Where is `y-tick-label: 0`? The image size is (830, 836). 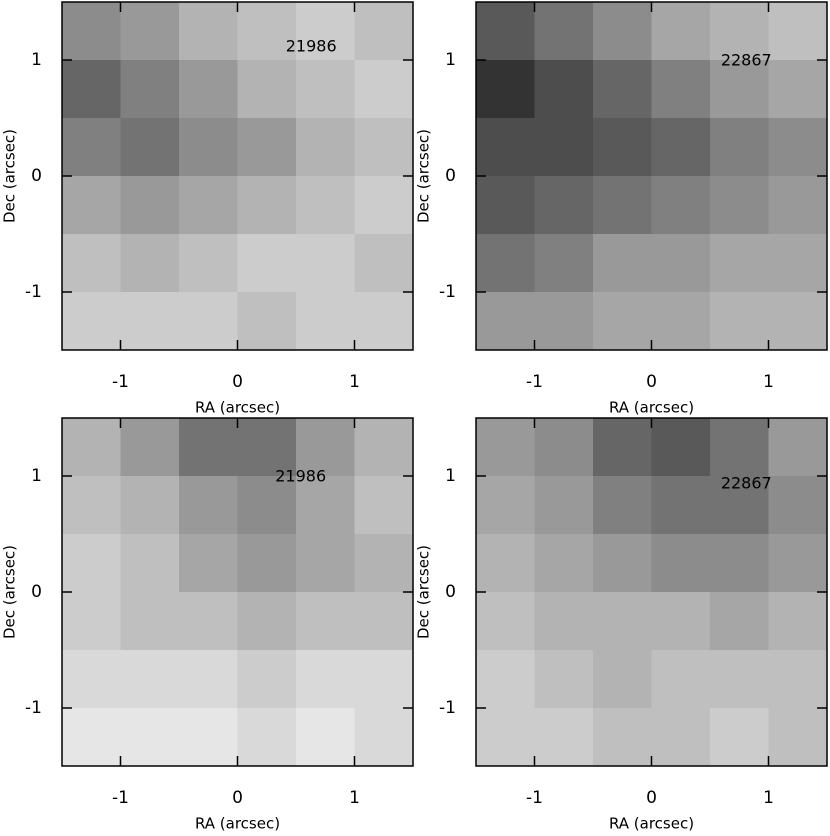
y-tick-label: 0 is located at coordinates (450, 176).